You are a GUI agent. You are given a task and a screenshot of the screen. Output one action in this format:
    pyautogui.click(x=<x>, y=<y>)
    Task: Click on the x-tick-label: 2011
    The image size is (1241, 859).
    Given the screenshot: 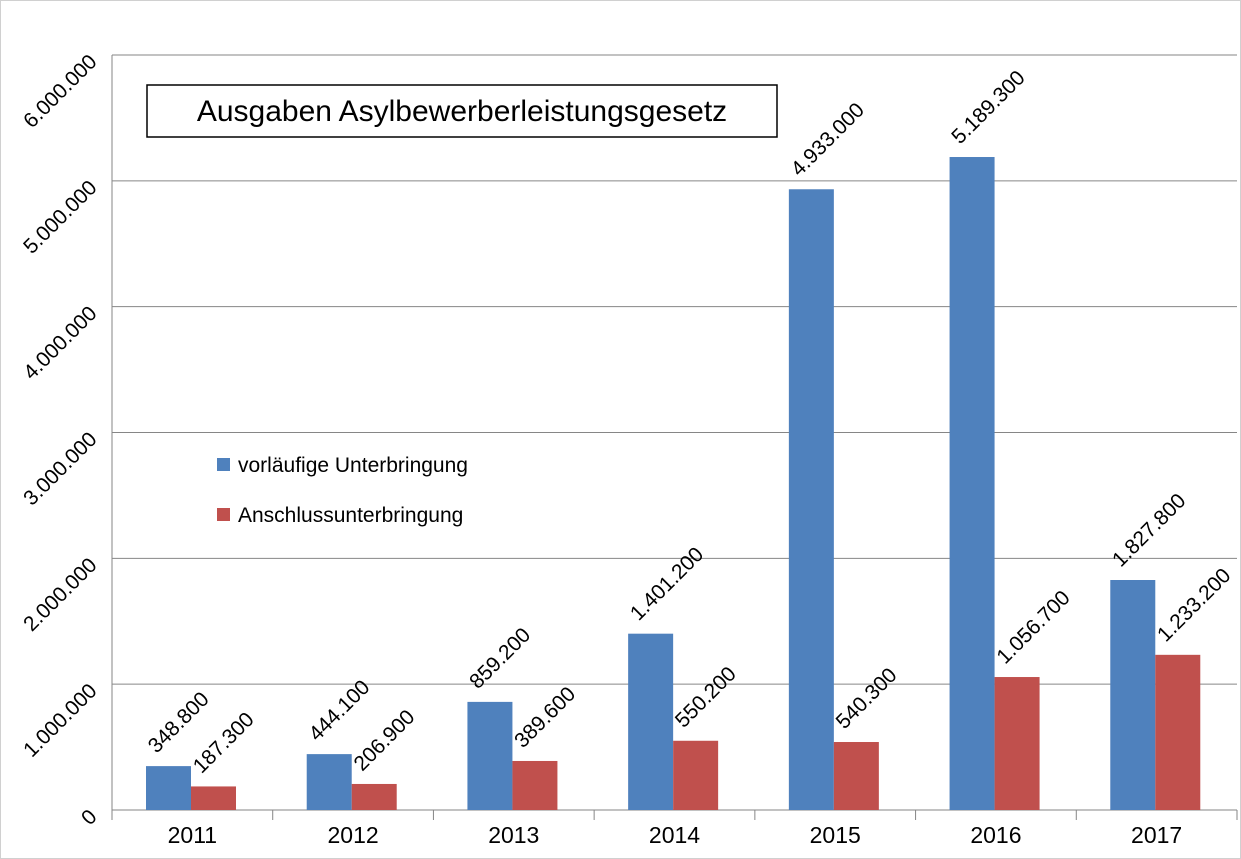 What is the action you would take?
    pyautogui.click(x=192, y=835)
    